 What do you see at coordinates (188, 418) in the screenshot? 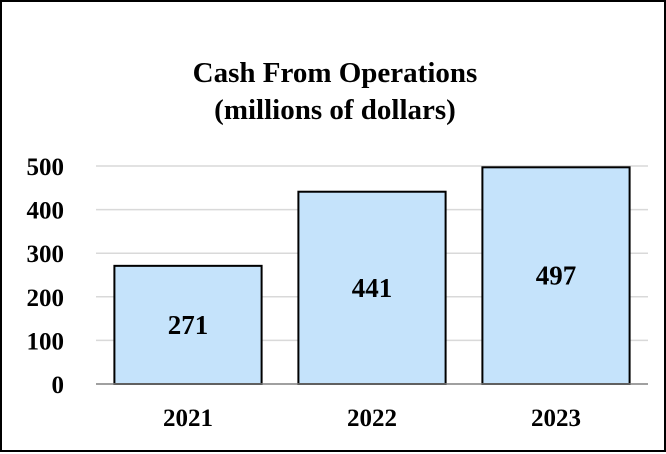
I see `x-tick-label: 2021` at bounding box center [188, 418].